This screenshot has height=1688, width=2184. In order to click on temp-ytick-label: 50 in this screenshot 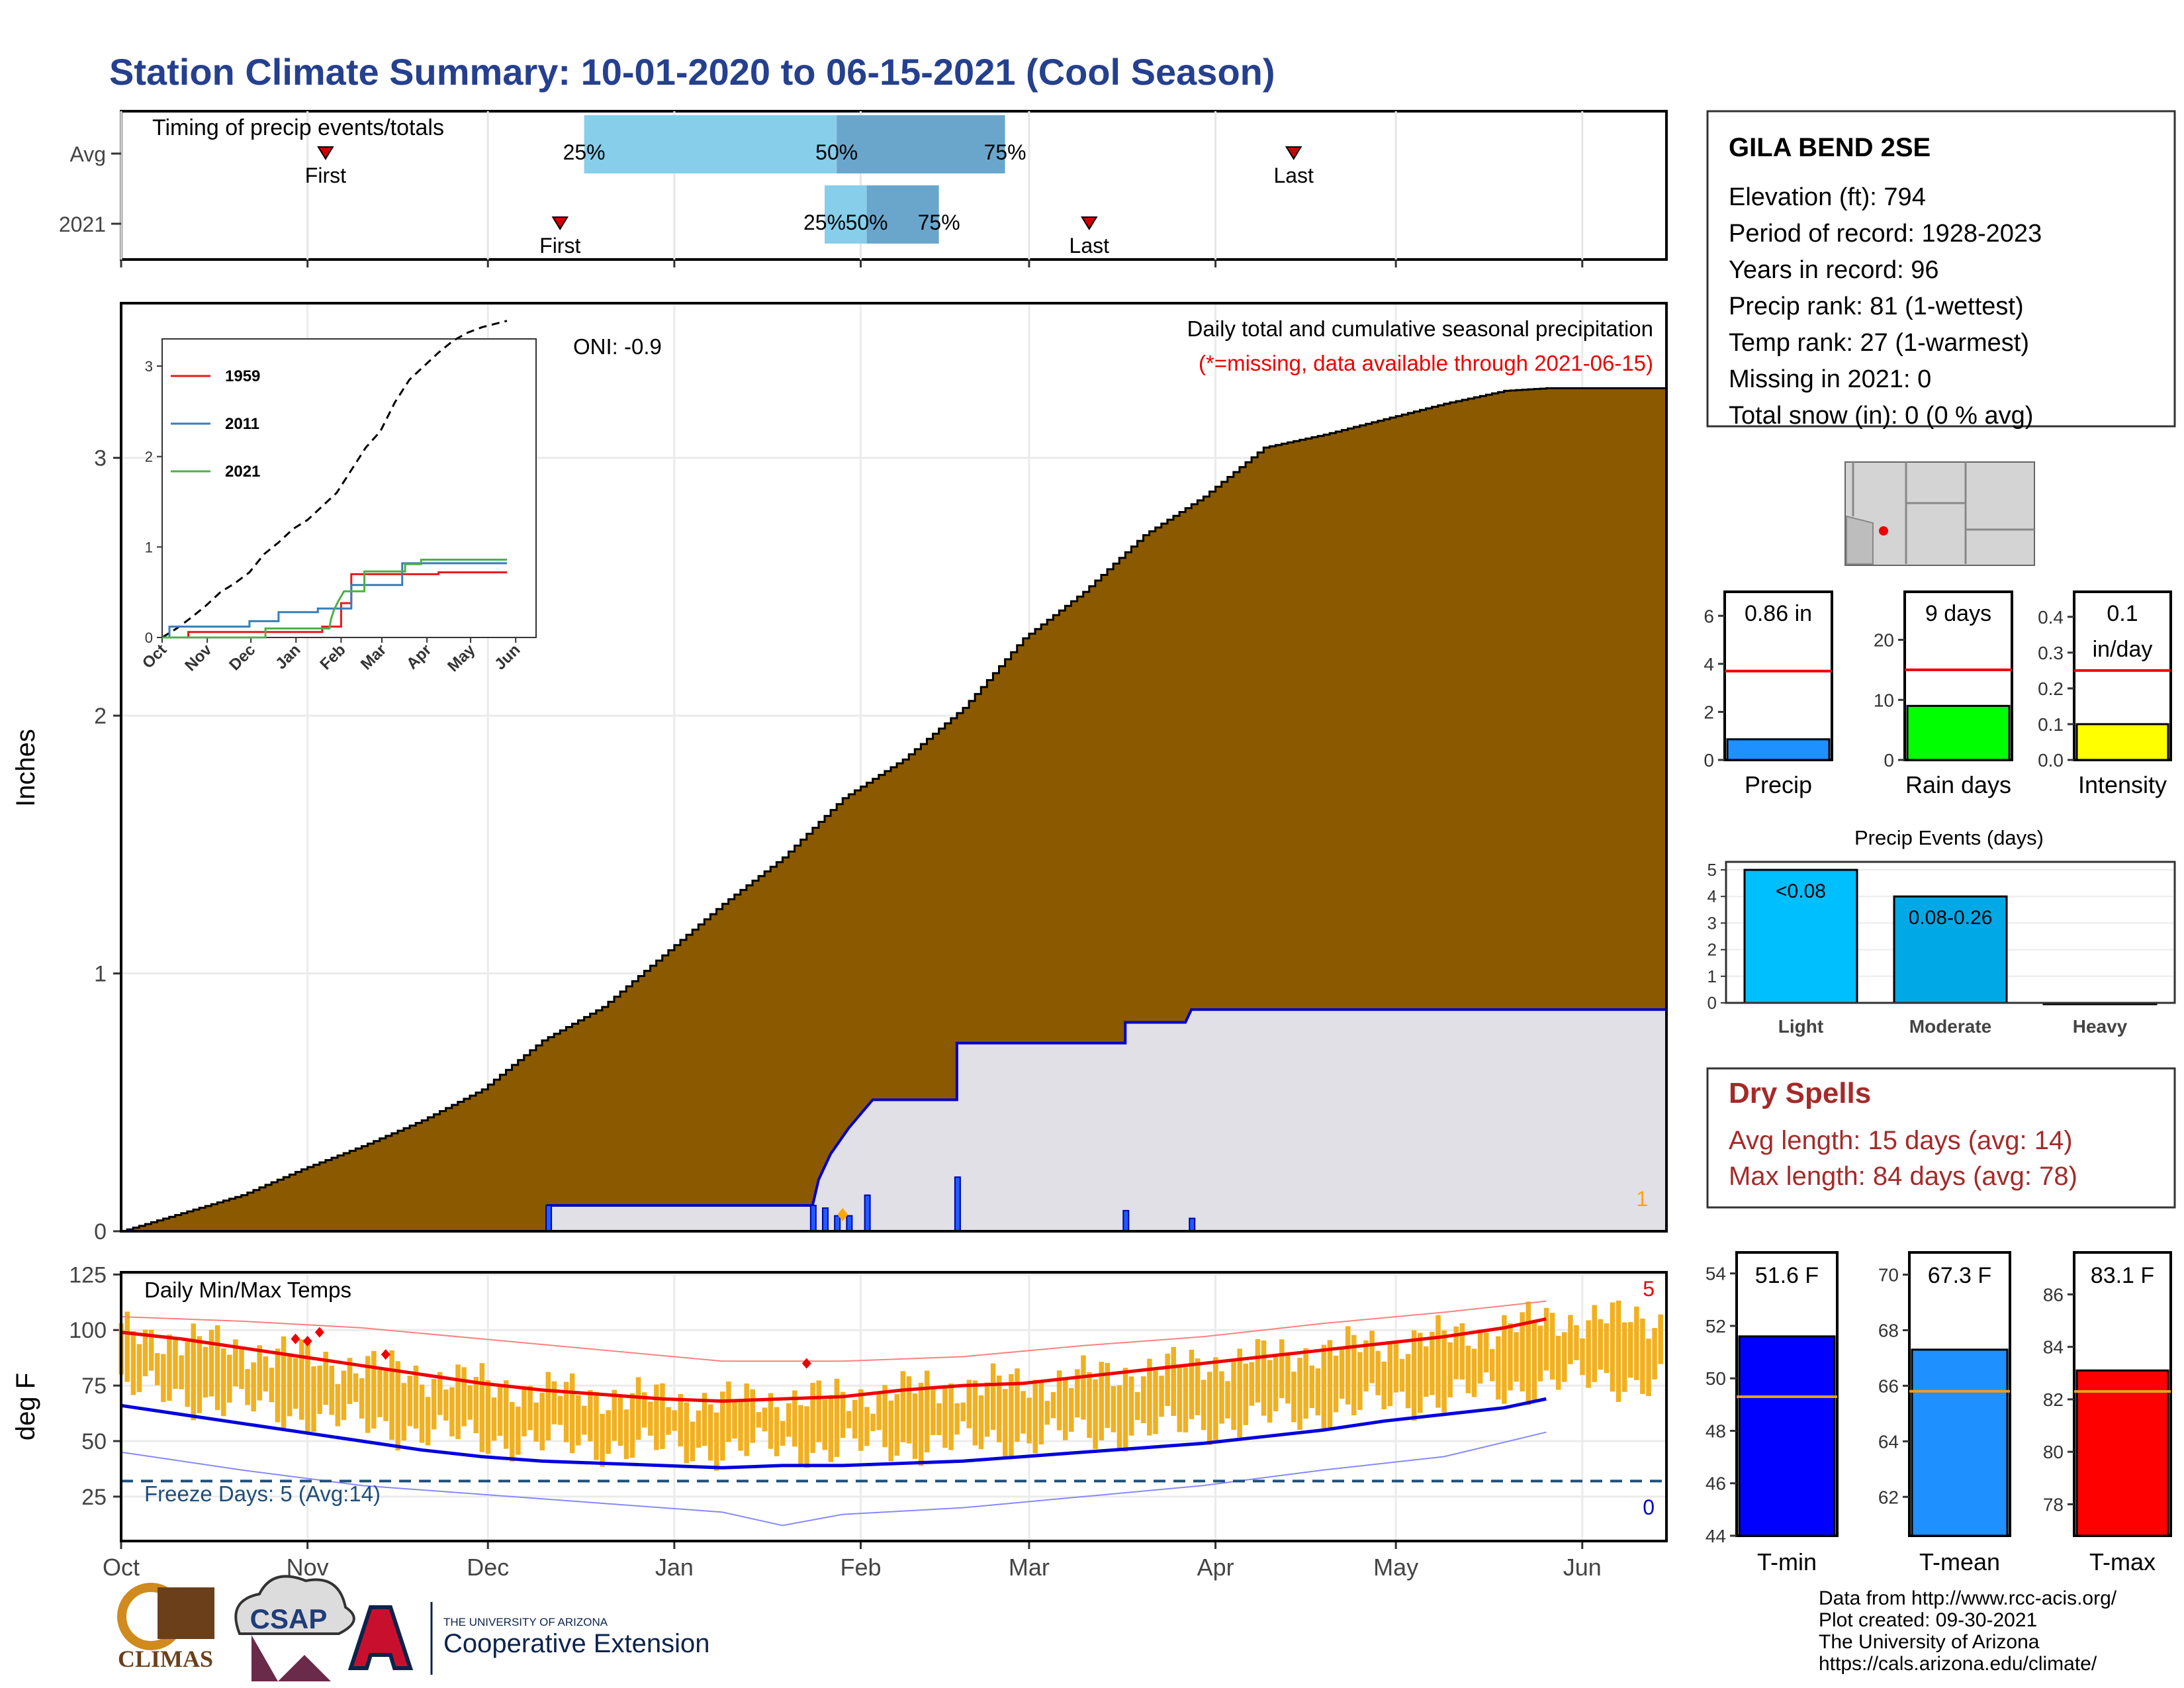, I will do `click(94, 1441)`.